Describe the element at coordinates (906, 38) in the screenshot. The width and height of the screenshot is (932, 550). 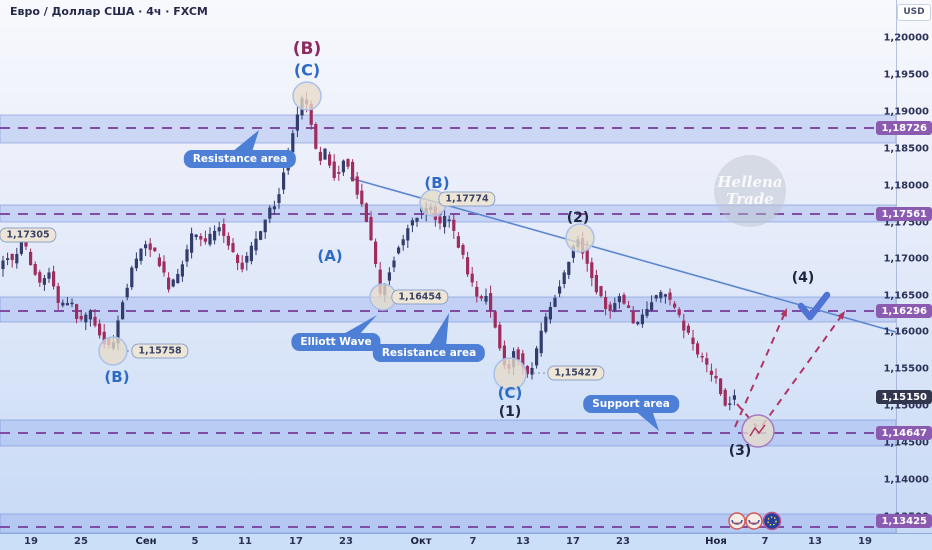
I see `price-axis-label: 1,20000` at that location.